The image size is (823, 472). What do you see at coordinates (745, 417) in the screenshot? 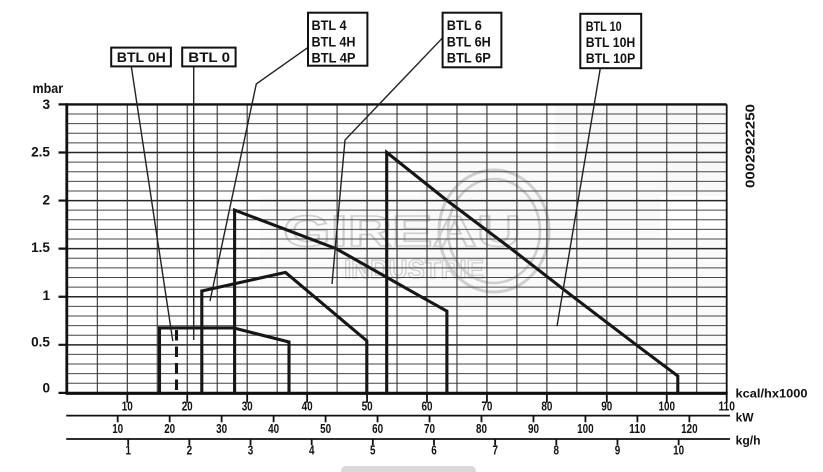
I see `svg-text: kW` at bounding box center [745, 417].